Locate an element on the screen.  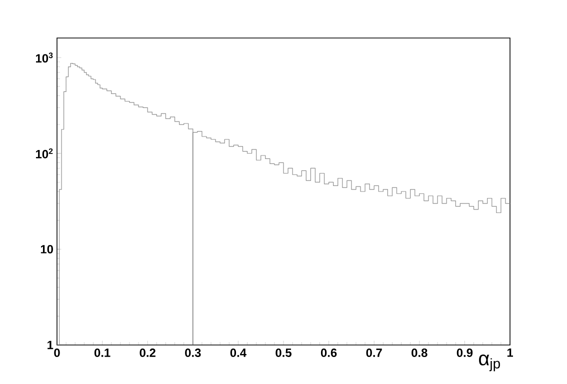
x-tick-label: 0.3 is located at coordinates (193, 353).